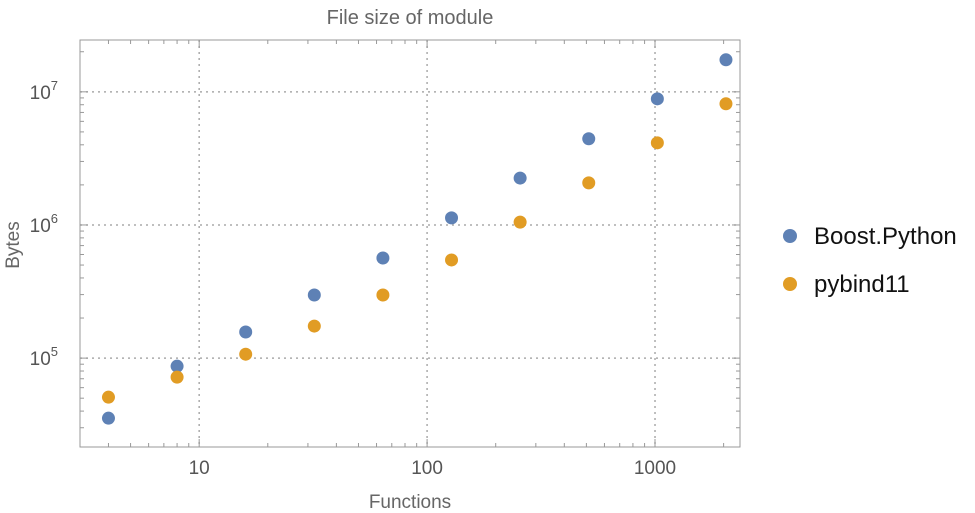 The image size is (975, 513). What do you see at coordinates (410, 502) in the screenshot?
I see `x-axis-label: Functions` at bounding box center [410, 502].